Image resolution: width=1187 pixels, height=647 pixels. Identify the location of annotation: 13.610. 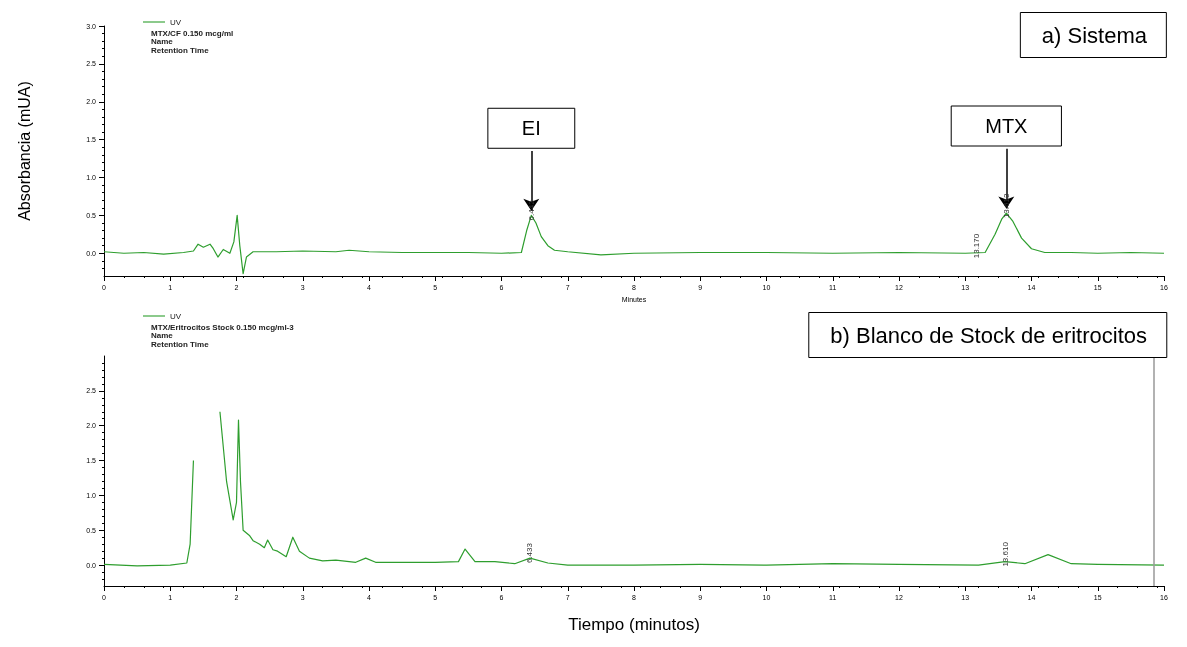
(1005, 554).